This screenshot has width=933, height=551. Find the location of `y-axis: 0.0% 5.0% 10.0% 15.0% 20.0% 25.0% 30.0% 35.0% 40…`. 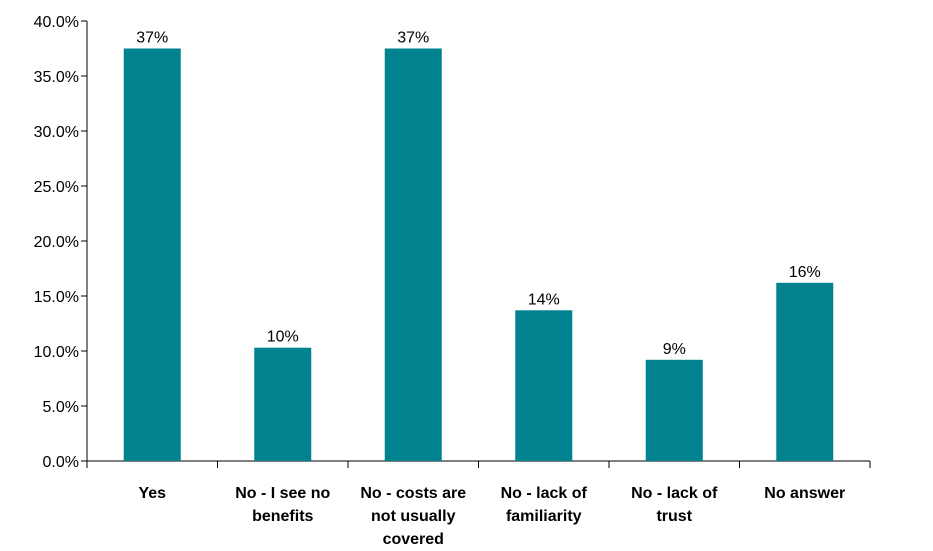

y-axis: 0.0% 5.0% 10.0% 15.0% 20.0% 25.0% 30.0% 35.0% 40… is located at coordinates (61, 242).